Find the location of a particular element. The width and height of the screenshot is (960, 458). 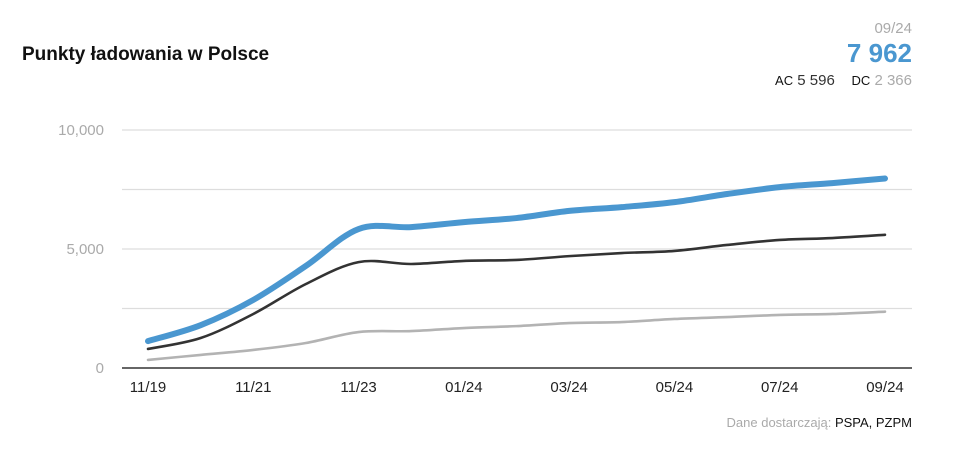

x-tick-label: 01/24 is located at coordinates (464, 387).